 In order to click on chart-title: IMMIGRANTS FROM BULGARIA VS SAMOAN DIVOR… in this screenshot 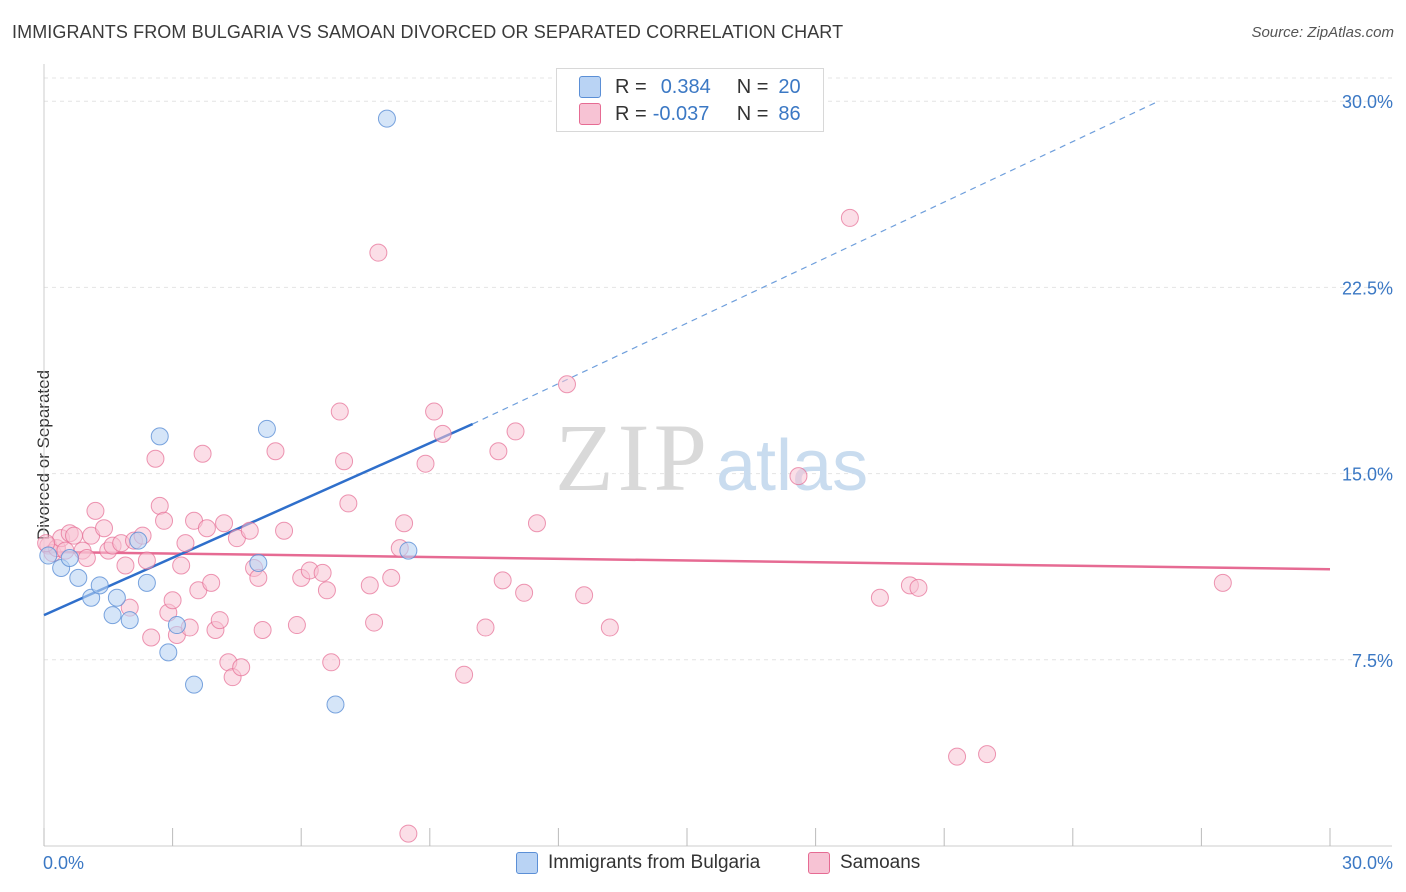, I will do `click(428, 32)`.